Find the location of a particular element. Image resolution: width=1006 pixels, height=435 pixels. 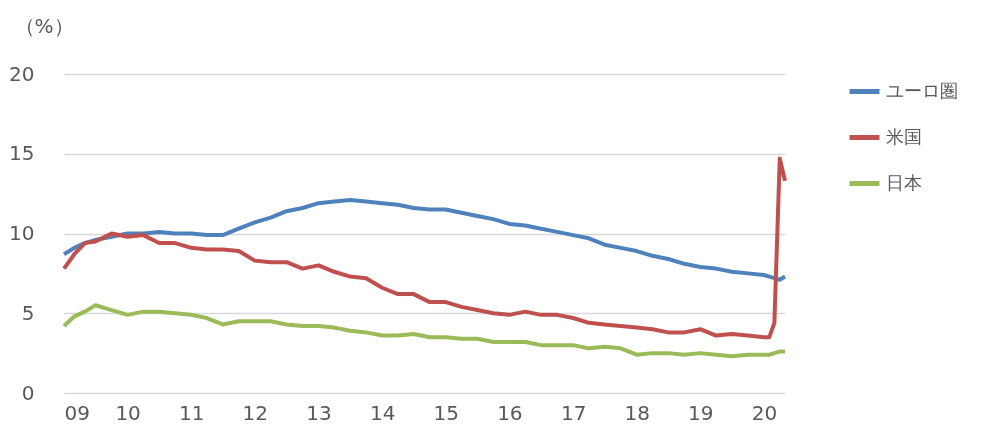

x-tick-label: 10 is located at coordinates (128, 412).